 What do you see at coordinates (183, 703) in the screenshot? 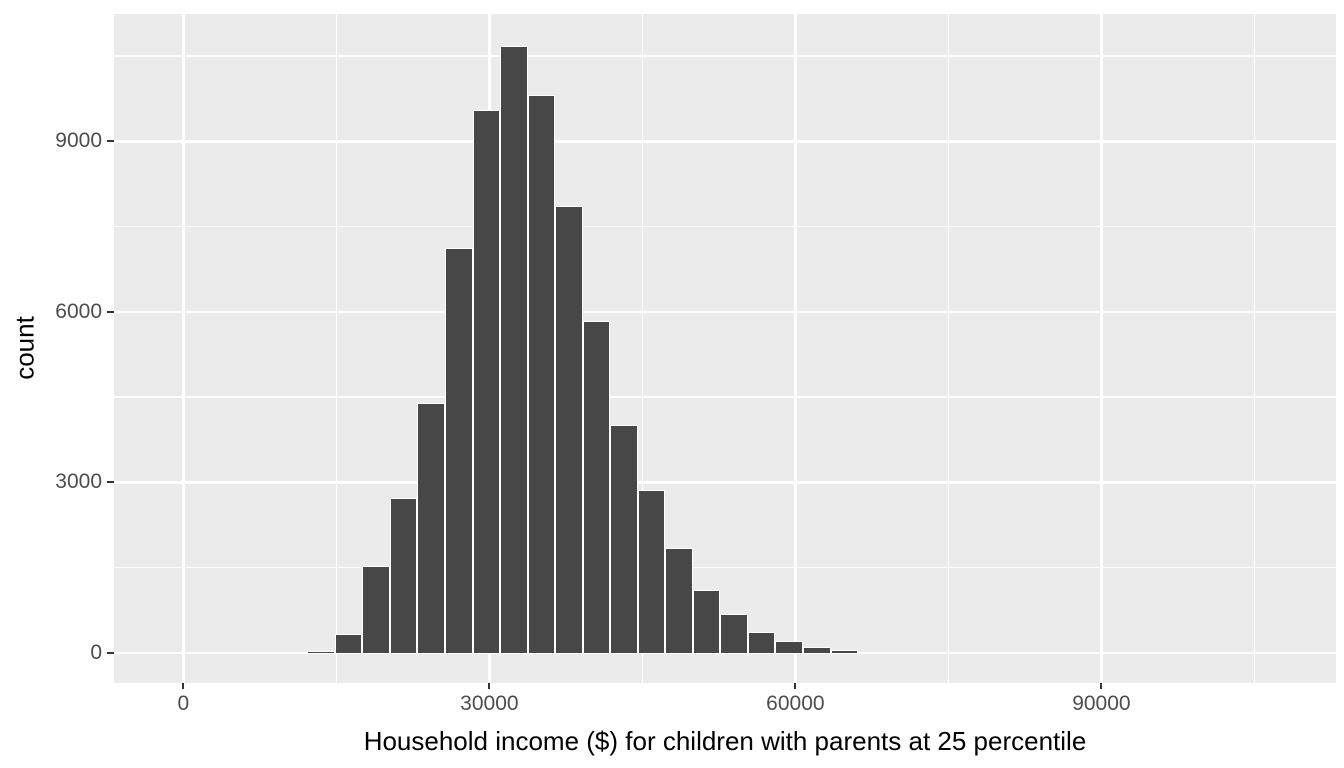
I see `x-tick-label: 0` at bounding box center [183, 703].